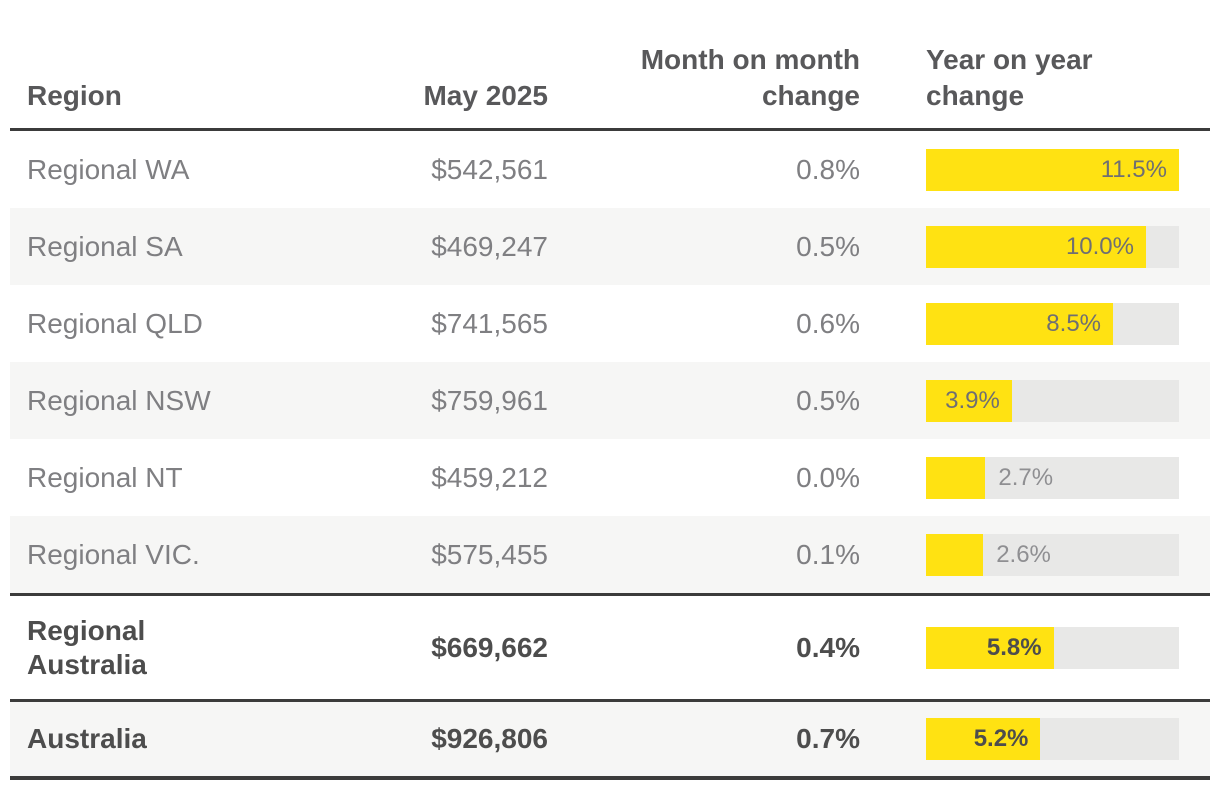 The height and width of the screenshot is (792, 1220). Describe the element at coordinates (489, 323) in the screenshot. I see `price-cell: $741,565` at that location.